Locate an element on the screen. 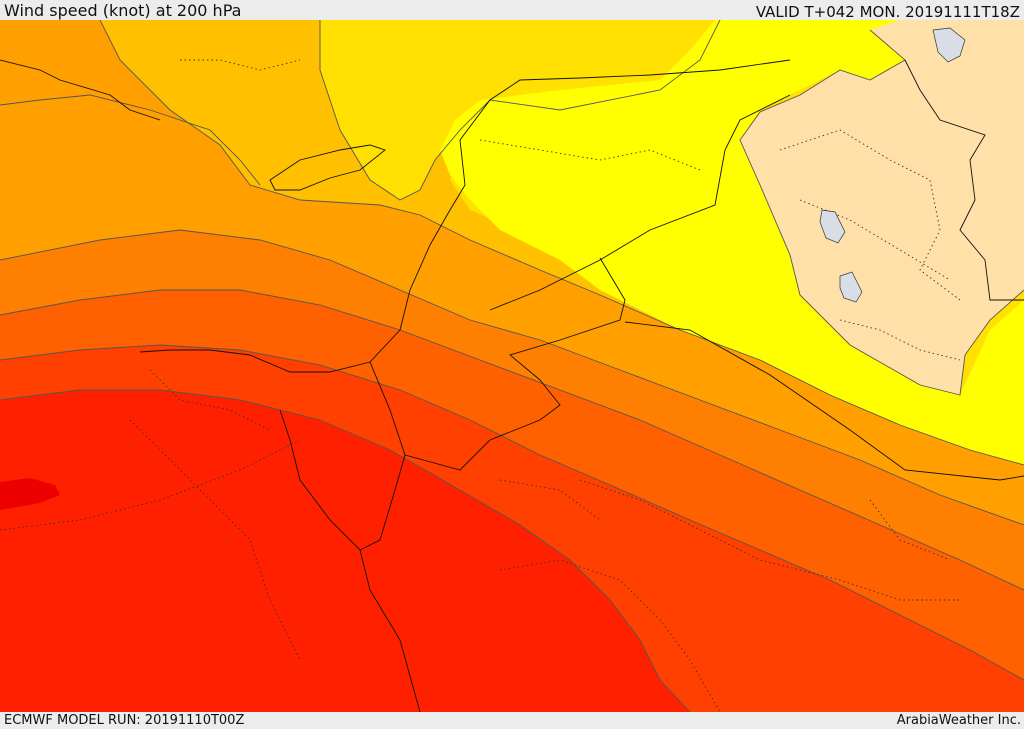 The height and width of the screenshot is (729, 1024). lakes is located at coordinates (892, 165).